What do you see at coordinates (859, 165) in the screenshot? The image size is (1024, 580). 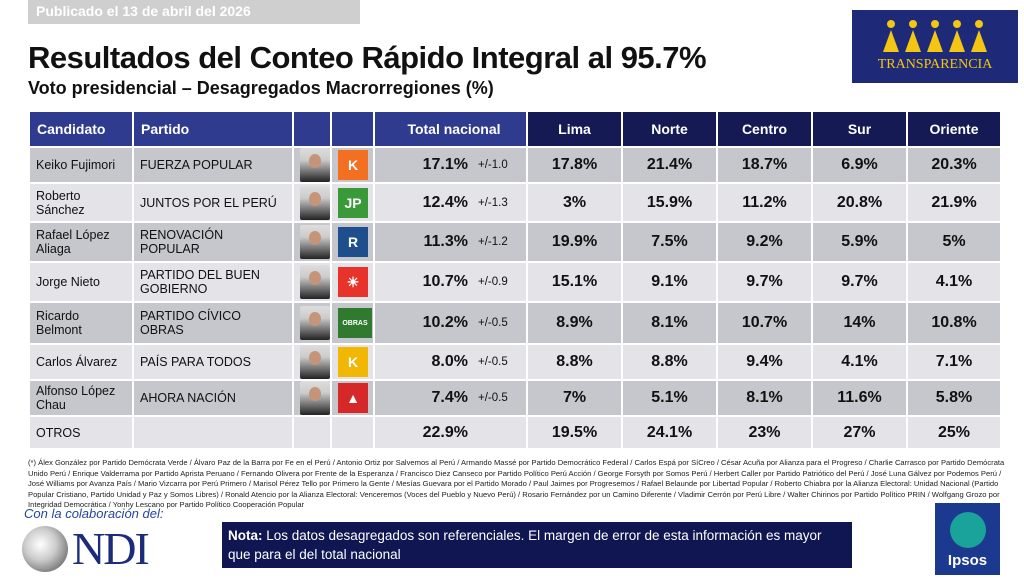 I see `sur-value: 6.9%` at bounding box center [859, 165].